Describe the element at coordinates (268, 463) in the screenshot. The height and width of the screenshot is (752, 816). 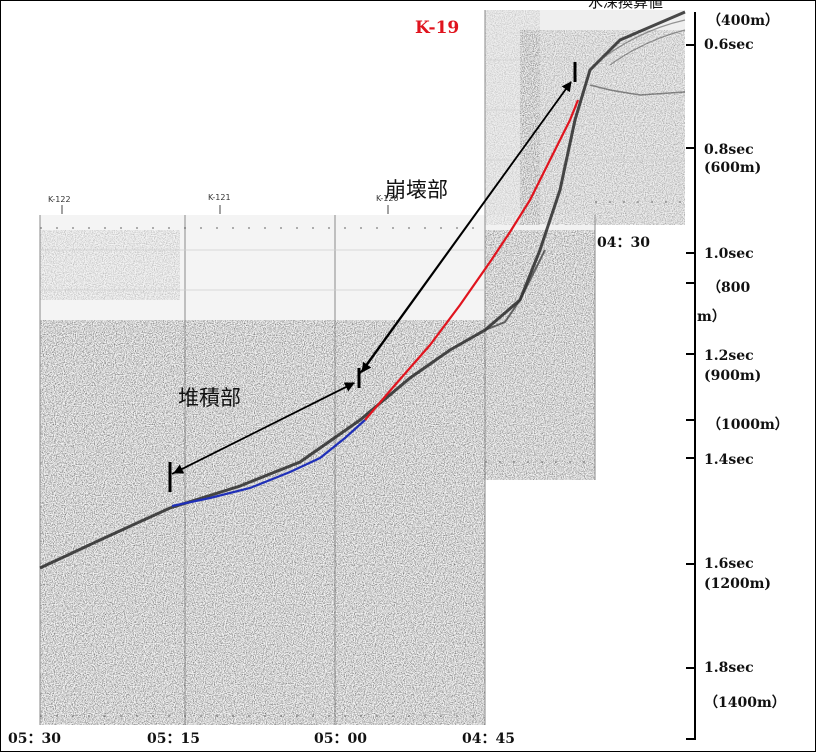
I see `deposit-reflector-line` at that location.